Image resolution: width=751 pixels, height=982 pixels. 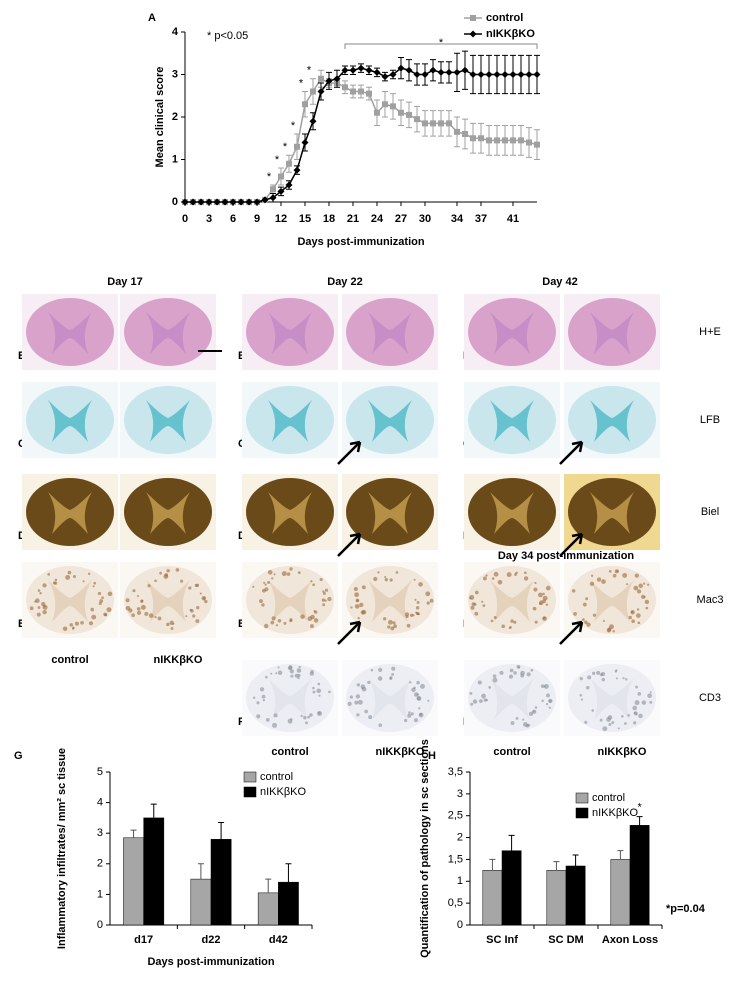 What do you see at coordinates (152, 18) in the screenshot?
I see `panel-label: A` at bounding box center [152, 18].